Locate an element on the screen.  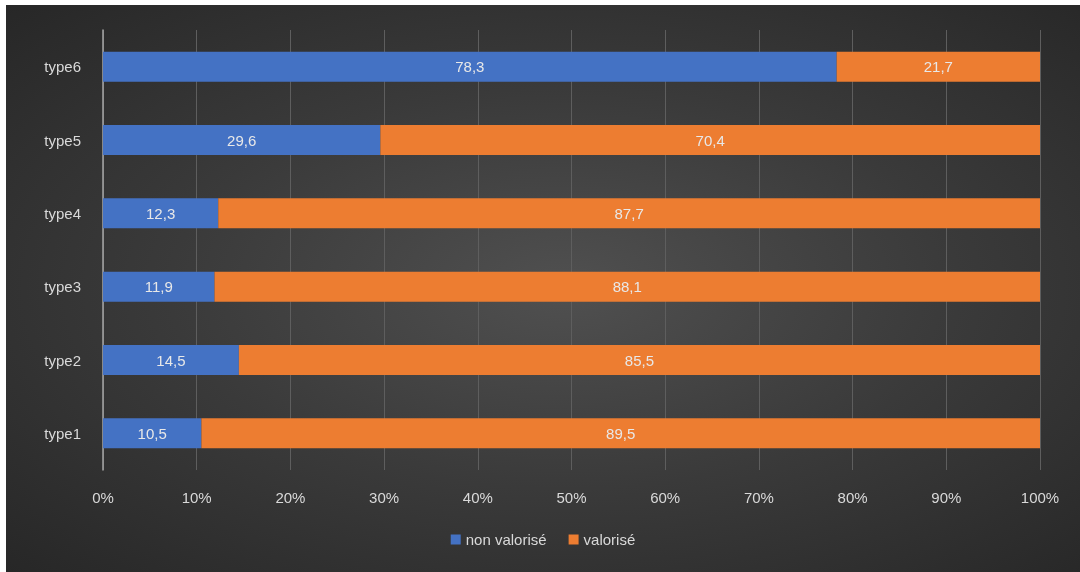
x-tick-label: 90% is located at coordinates (946, 497).